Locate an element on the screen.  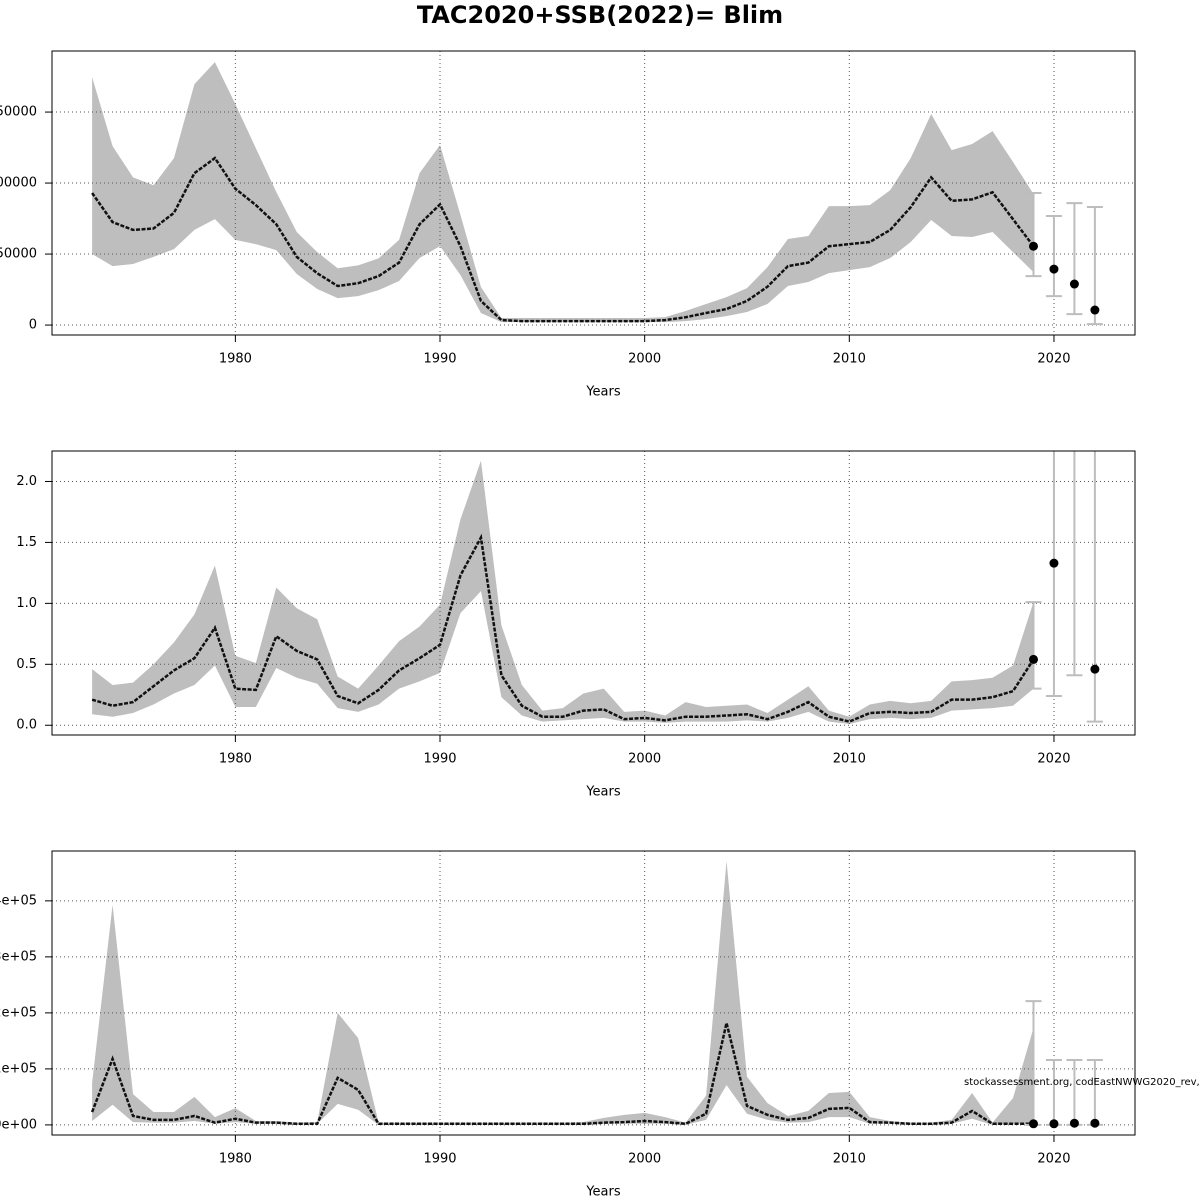
y-tick-label: 0e+00 is located at coordinates (18, 1124).